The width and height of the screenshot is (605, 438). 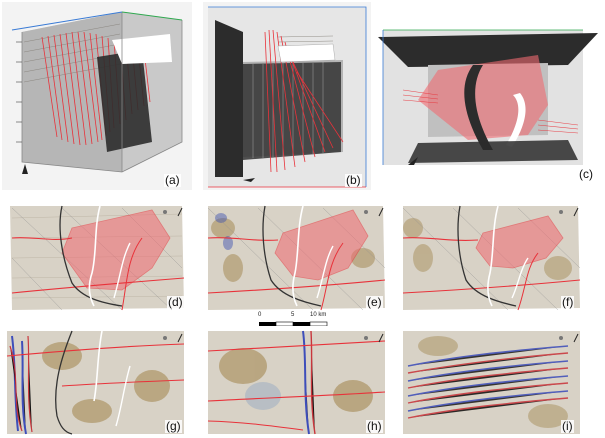 I want to click on panel-e-map-view: (e), so click(x=298, y=257).